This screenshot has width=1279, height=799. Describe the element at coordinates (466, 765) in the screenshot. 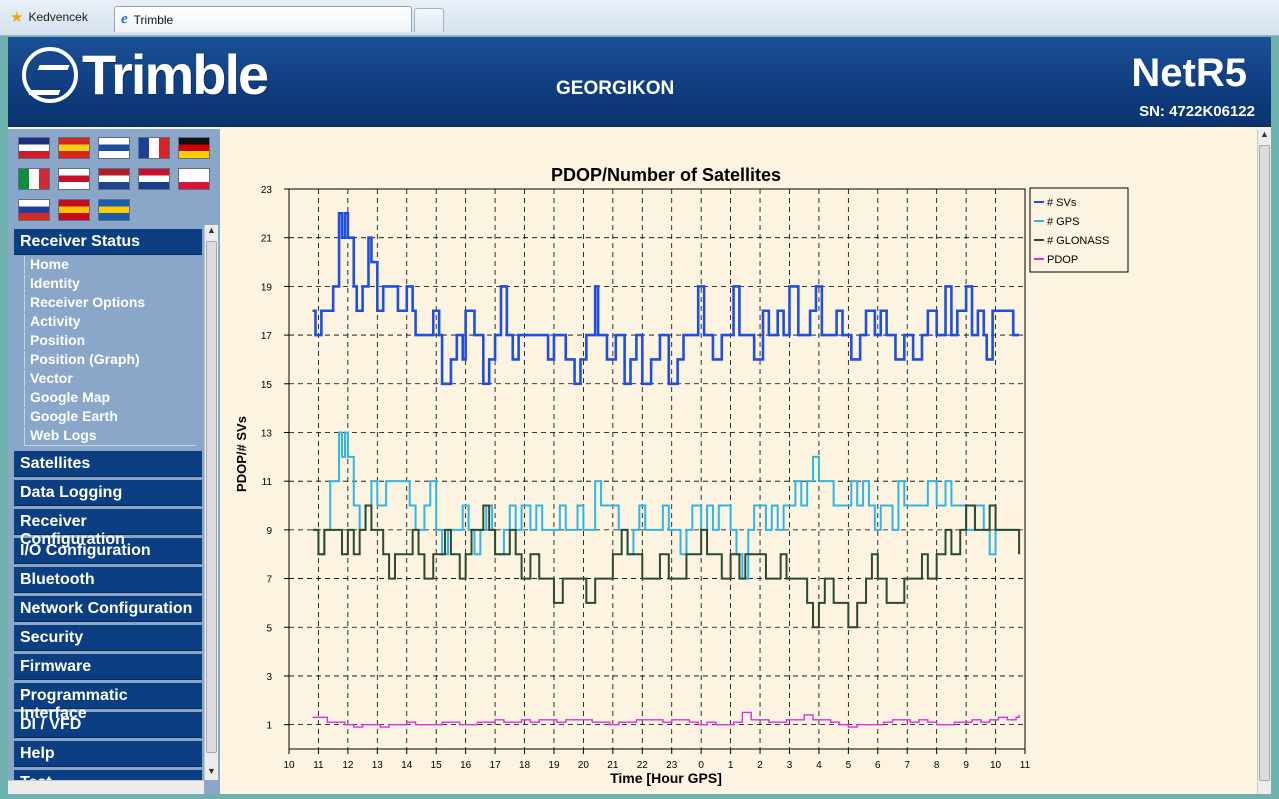

I see `x-tick-label: 16` at that location.